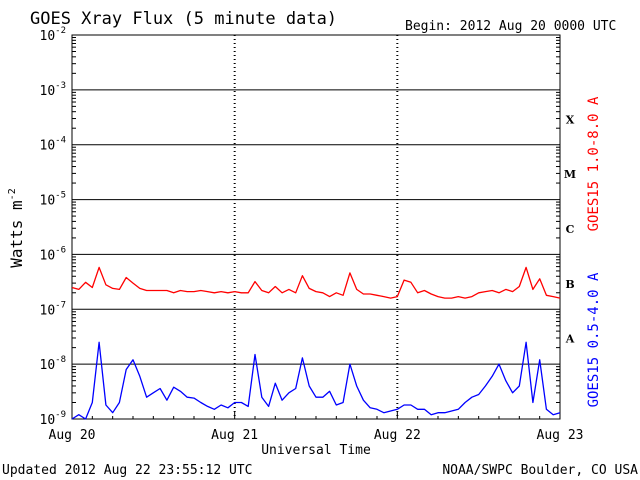 The image size is (640, 480). Describe the element at coordinates (60, 360) in the screenshot. I see `y-tick-label-exp: -8` at that location.